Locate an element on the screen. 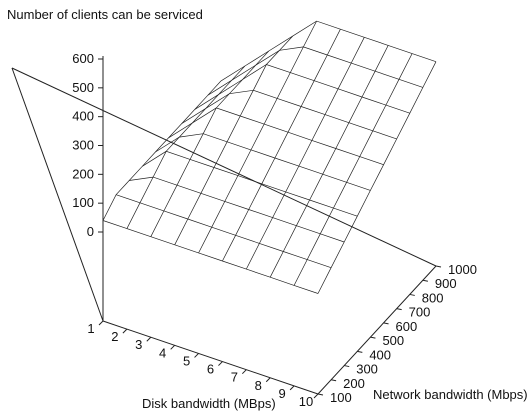 Image resolution: width=528 pixels, height=413 pixels. z-tick-label: 400 is located at coordinates (83, 116).